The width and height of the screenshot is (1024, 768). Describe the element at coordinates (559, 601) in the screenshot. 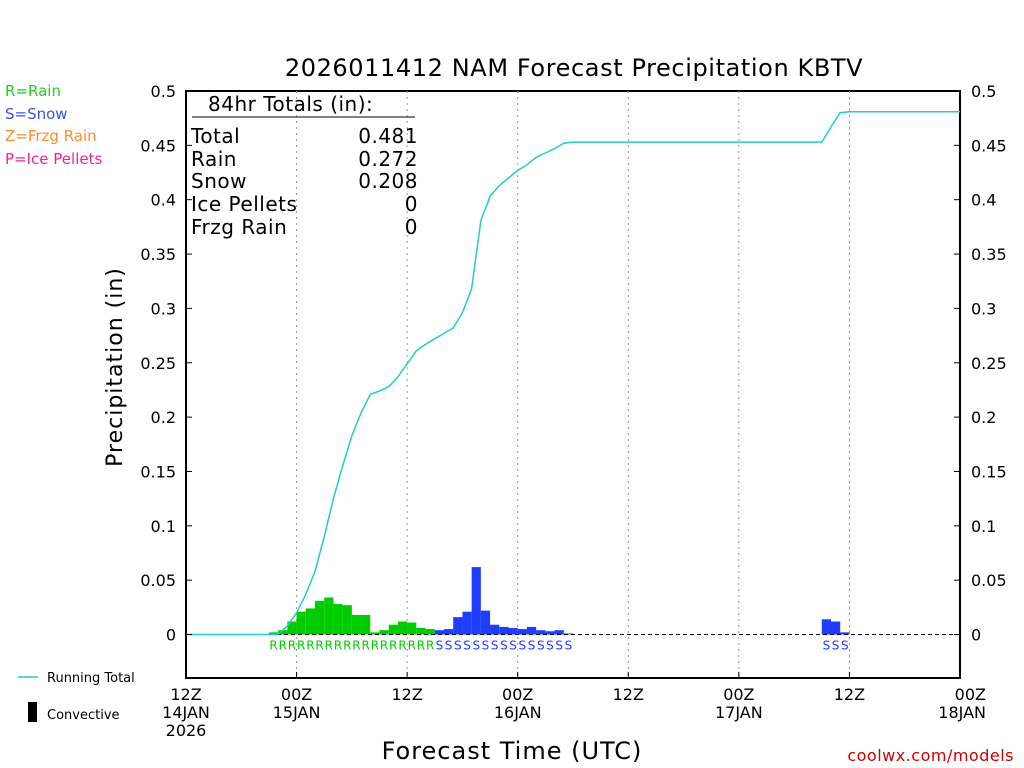

I see `bar-layer` at that location.